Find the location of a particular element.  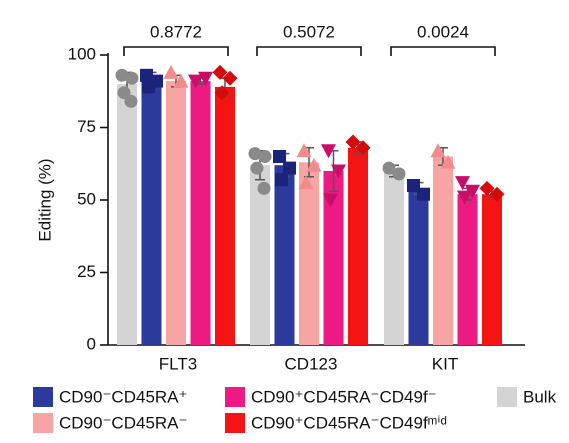

legend-label: CD90⁺CD45RA⁻CD49fᵐⁱᵈ is located at coordinates (349, 422).